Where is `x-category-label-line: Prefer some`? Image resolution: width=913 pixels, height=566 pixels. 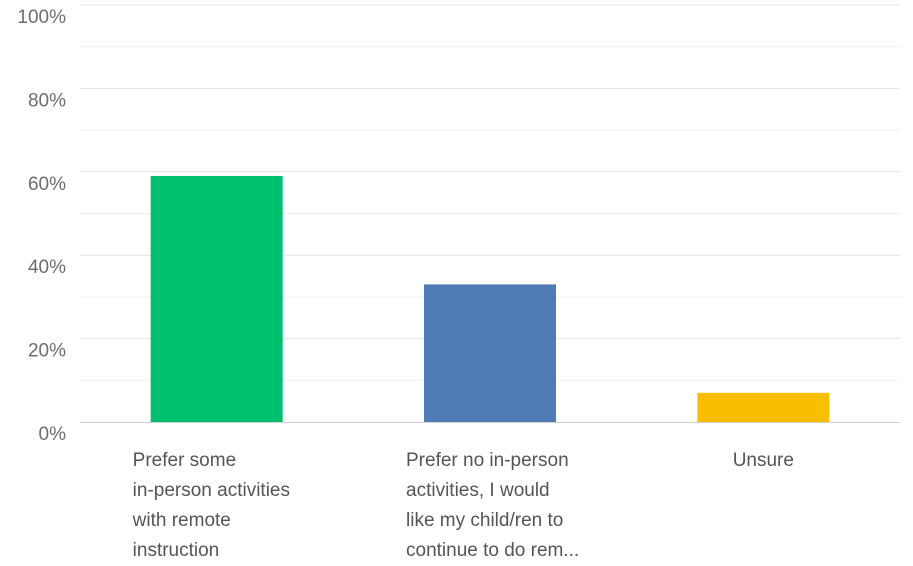 x-category-label-line: Prefer some is located at coordinates (184, 460).